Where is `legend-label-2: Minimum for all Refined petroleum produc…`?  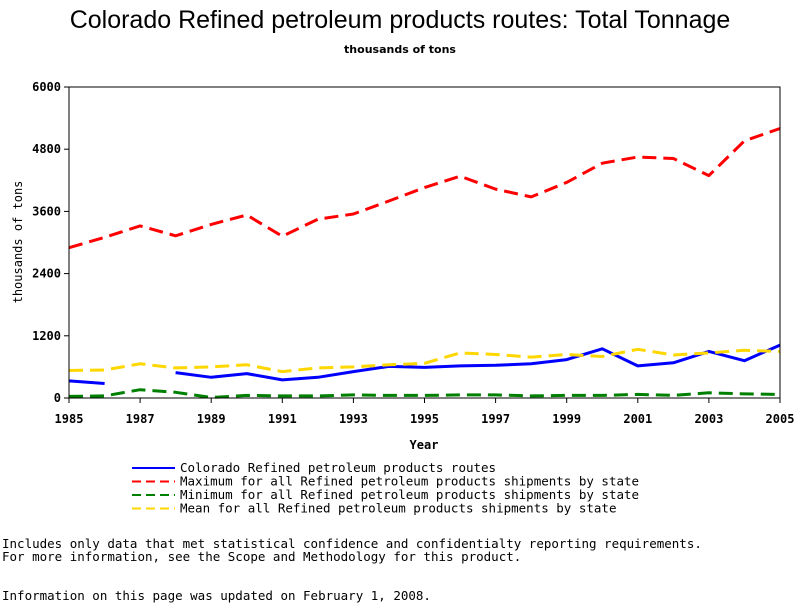 legend-label-2: Minimum for all Refined petroleum produc… is located at coordinates (409, 494).